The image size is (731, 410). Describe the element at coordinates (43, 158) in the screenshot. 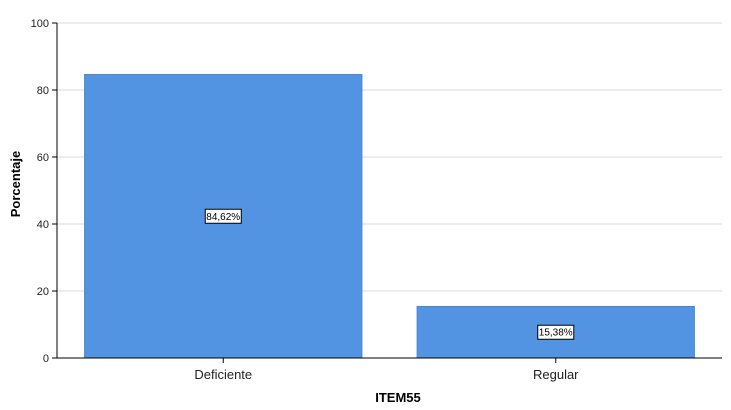

I see `y-tick-label: 60` at that location.